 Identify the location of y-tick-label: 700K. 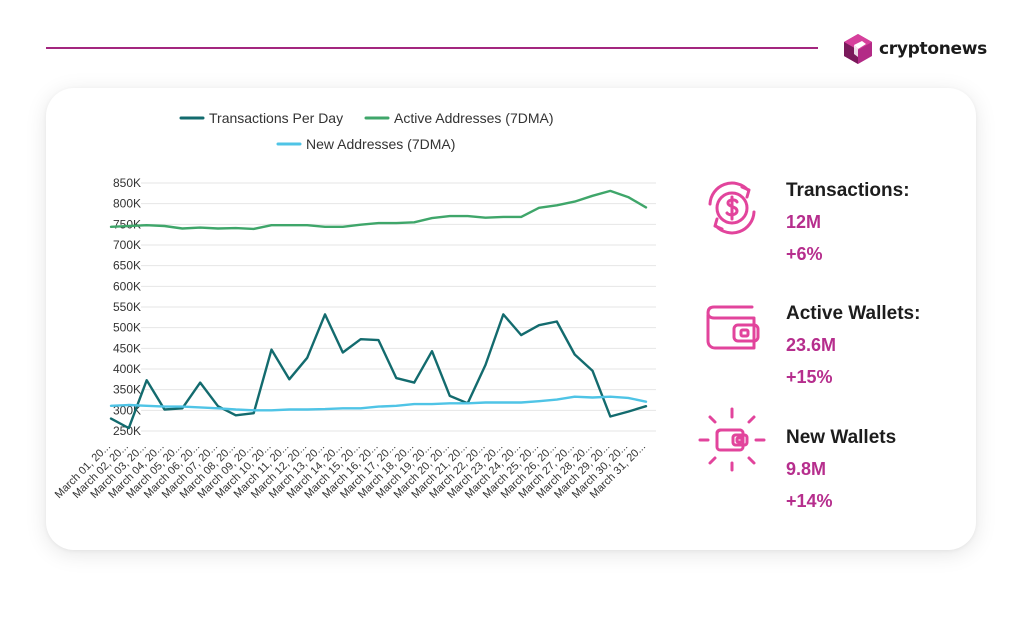
(127, 245).